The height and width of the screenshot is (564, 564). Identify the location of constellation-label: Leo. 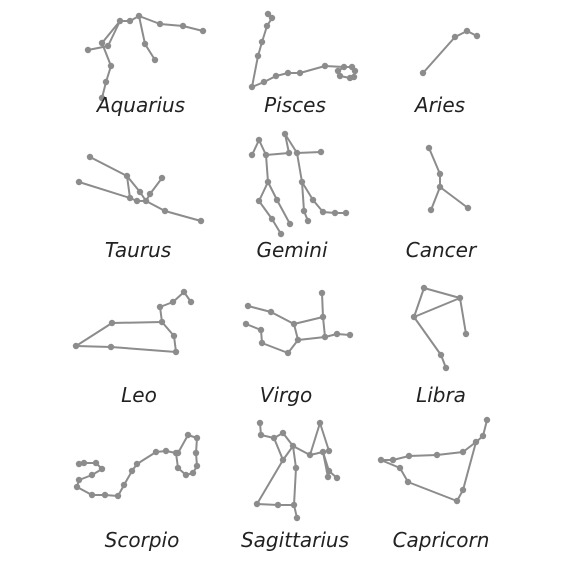
(139, 395).